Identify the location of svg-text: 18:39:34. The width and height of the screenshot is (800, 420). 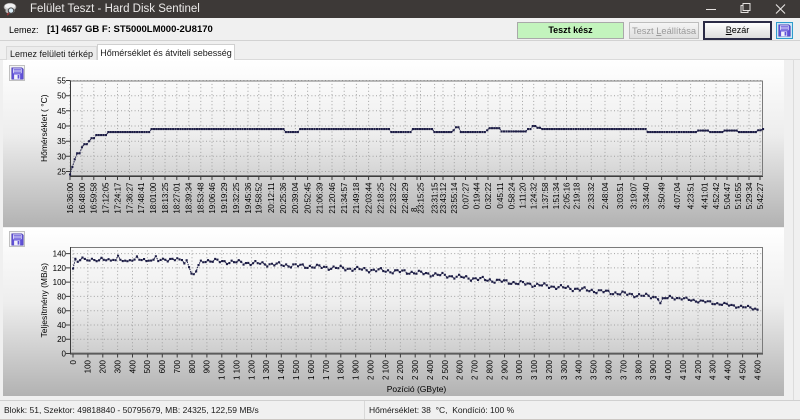
(189, 198).